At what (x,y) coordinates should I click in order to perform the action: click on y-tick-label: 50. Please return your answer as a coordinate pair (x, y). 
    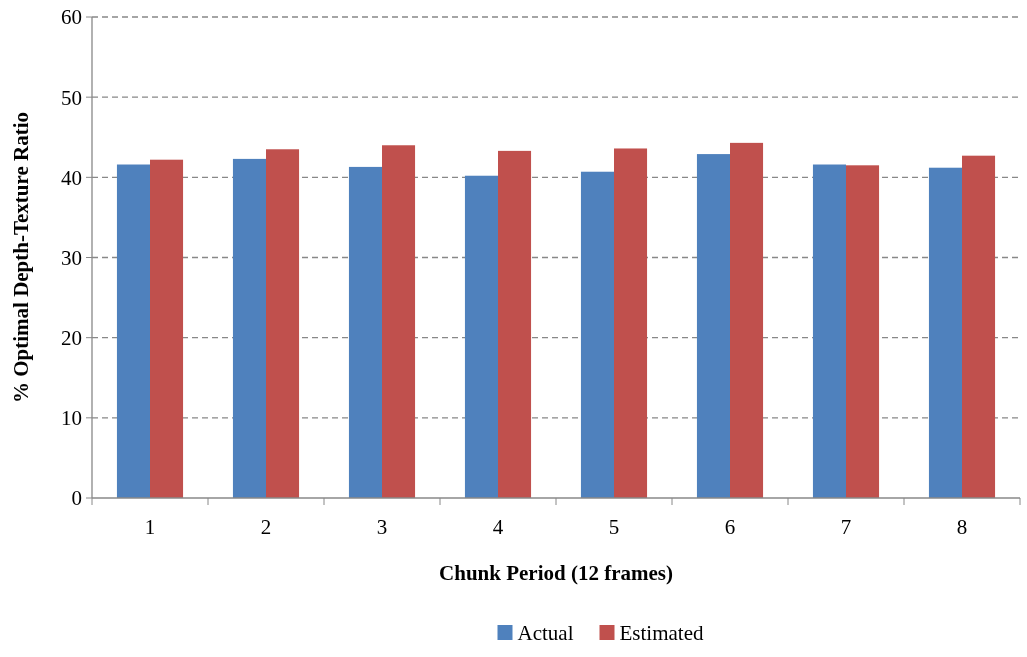
    Looking at the image, I should click on (71, 97).